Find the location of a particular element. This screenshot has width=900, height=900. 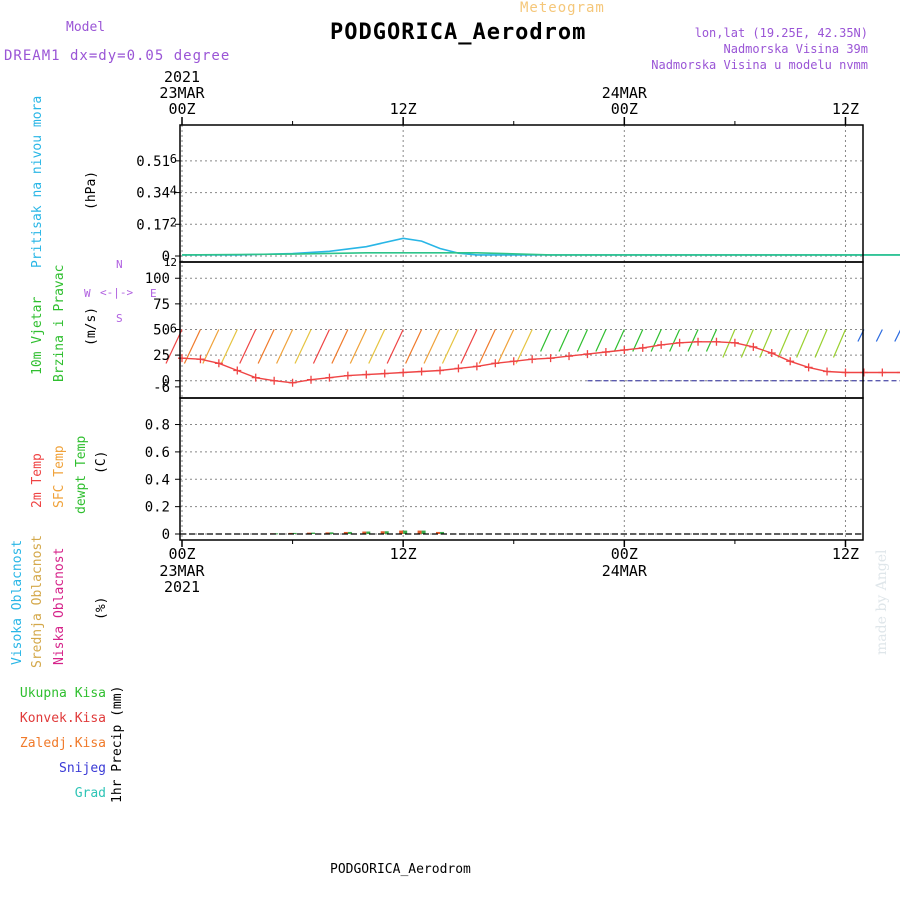

model-label: Model is located at coordinates (86, 27).